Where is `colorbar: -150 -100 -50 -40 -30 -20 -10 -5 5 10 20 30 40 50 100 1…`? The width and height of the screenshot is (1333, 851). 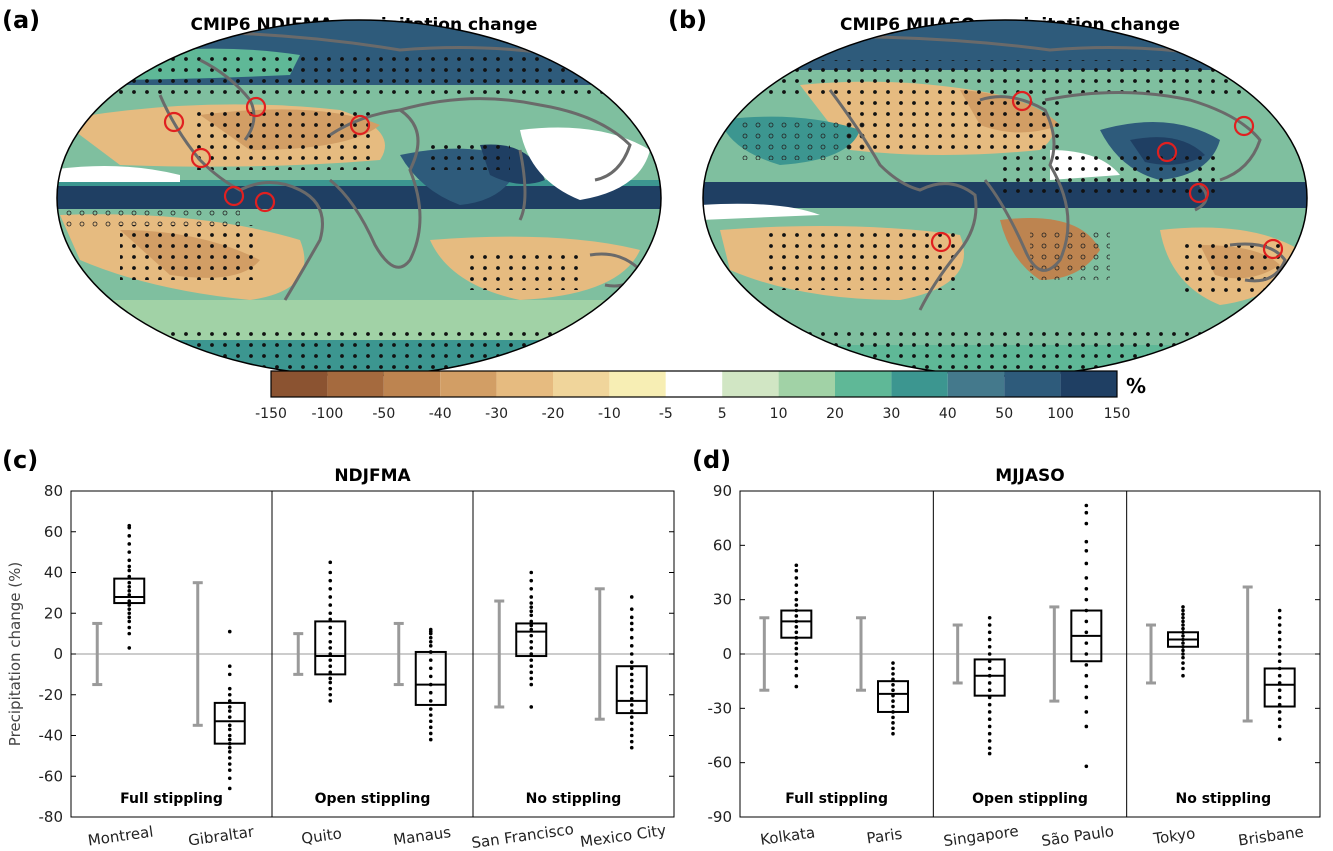
colorbar: -150 -100 -50 -40 -30 -20 -10 -5 5 10 20 30 40 50 100 1… is located at coordinates (692, 396).